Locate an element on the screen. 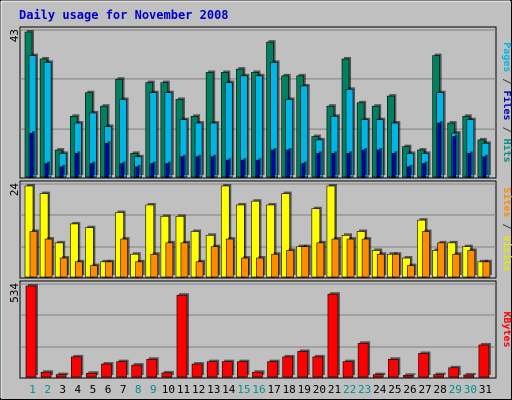  y-max-label: 534 is located at coordinates (14, 293).